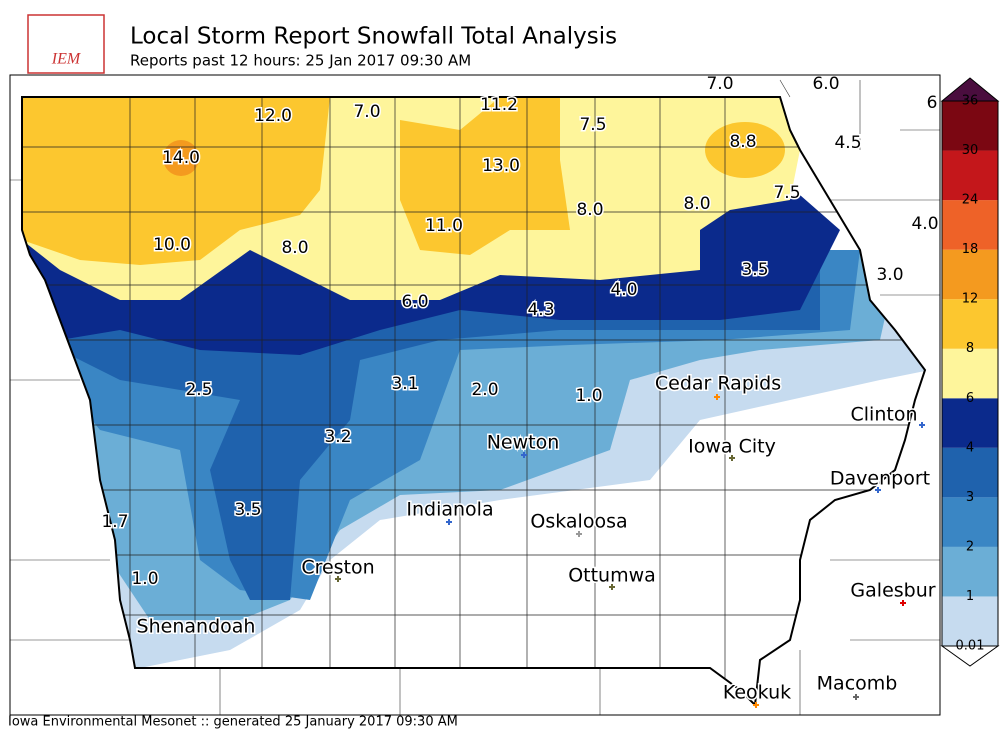  What do you see at coordinates (970, 497) in the screenshot?
I see `colorbar-label: 3` at bounding box center [970, 497].